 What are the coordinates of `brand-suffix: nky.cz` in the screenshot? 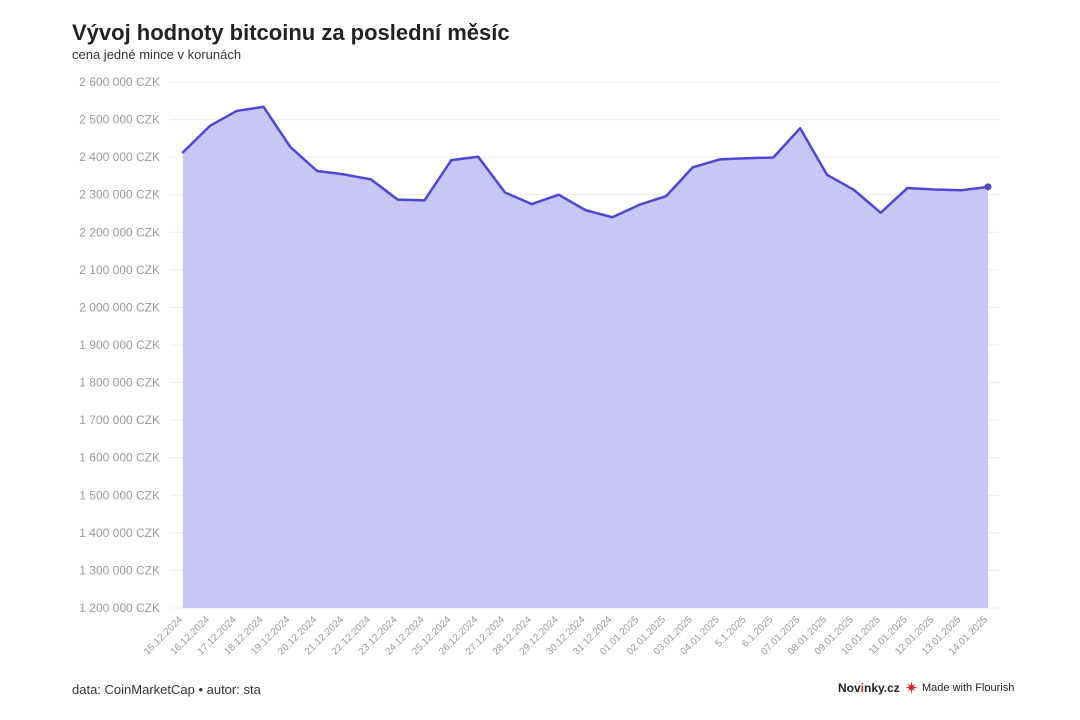 It's located at (882, 688).